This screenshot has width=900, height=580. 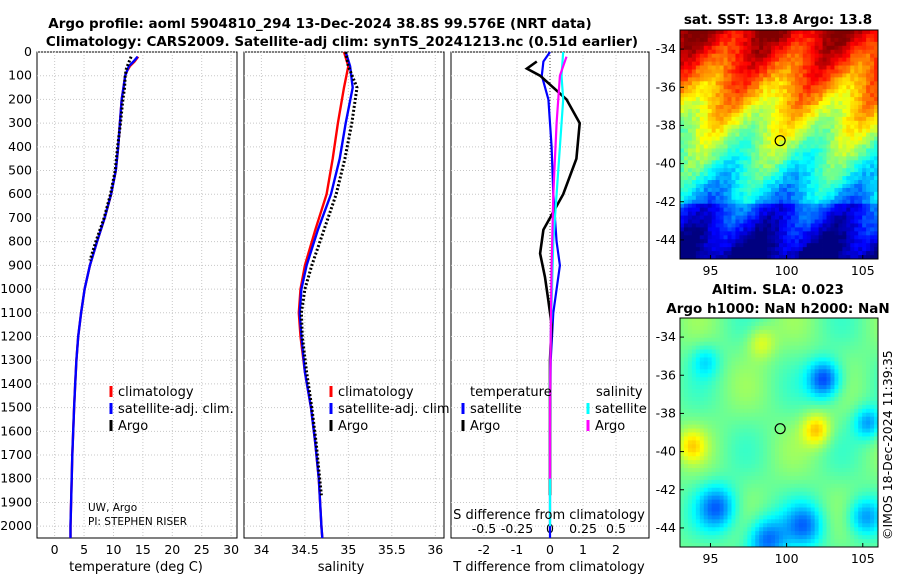 What do you see at coordinates (112, 508) in the screenshot?
I see `pi-line1: UW, Argo` at bounding box center [112, 508].